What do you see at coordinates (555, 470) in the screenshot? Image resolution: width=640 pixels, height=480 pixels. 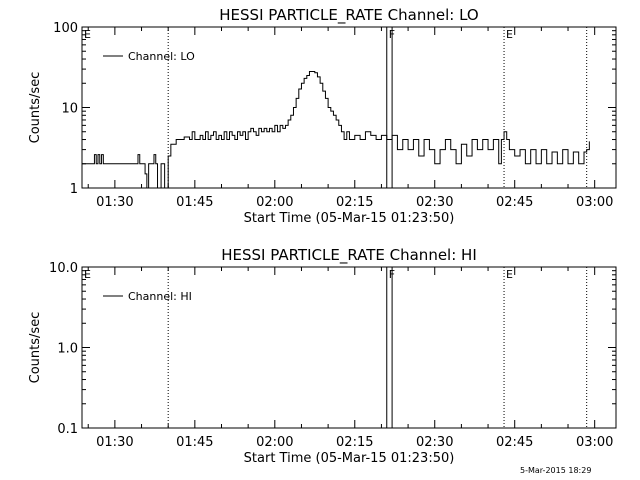 I see `timestamp-stamp: 5-Mar-2015 18:29` at bounding box center [555, 470].